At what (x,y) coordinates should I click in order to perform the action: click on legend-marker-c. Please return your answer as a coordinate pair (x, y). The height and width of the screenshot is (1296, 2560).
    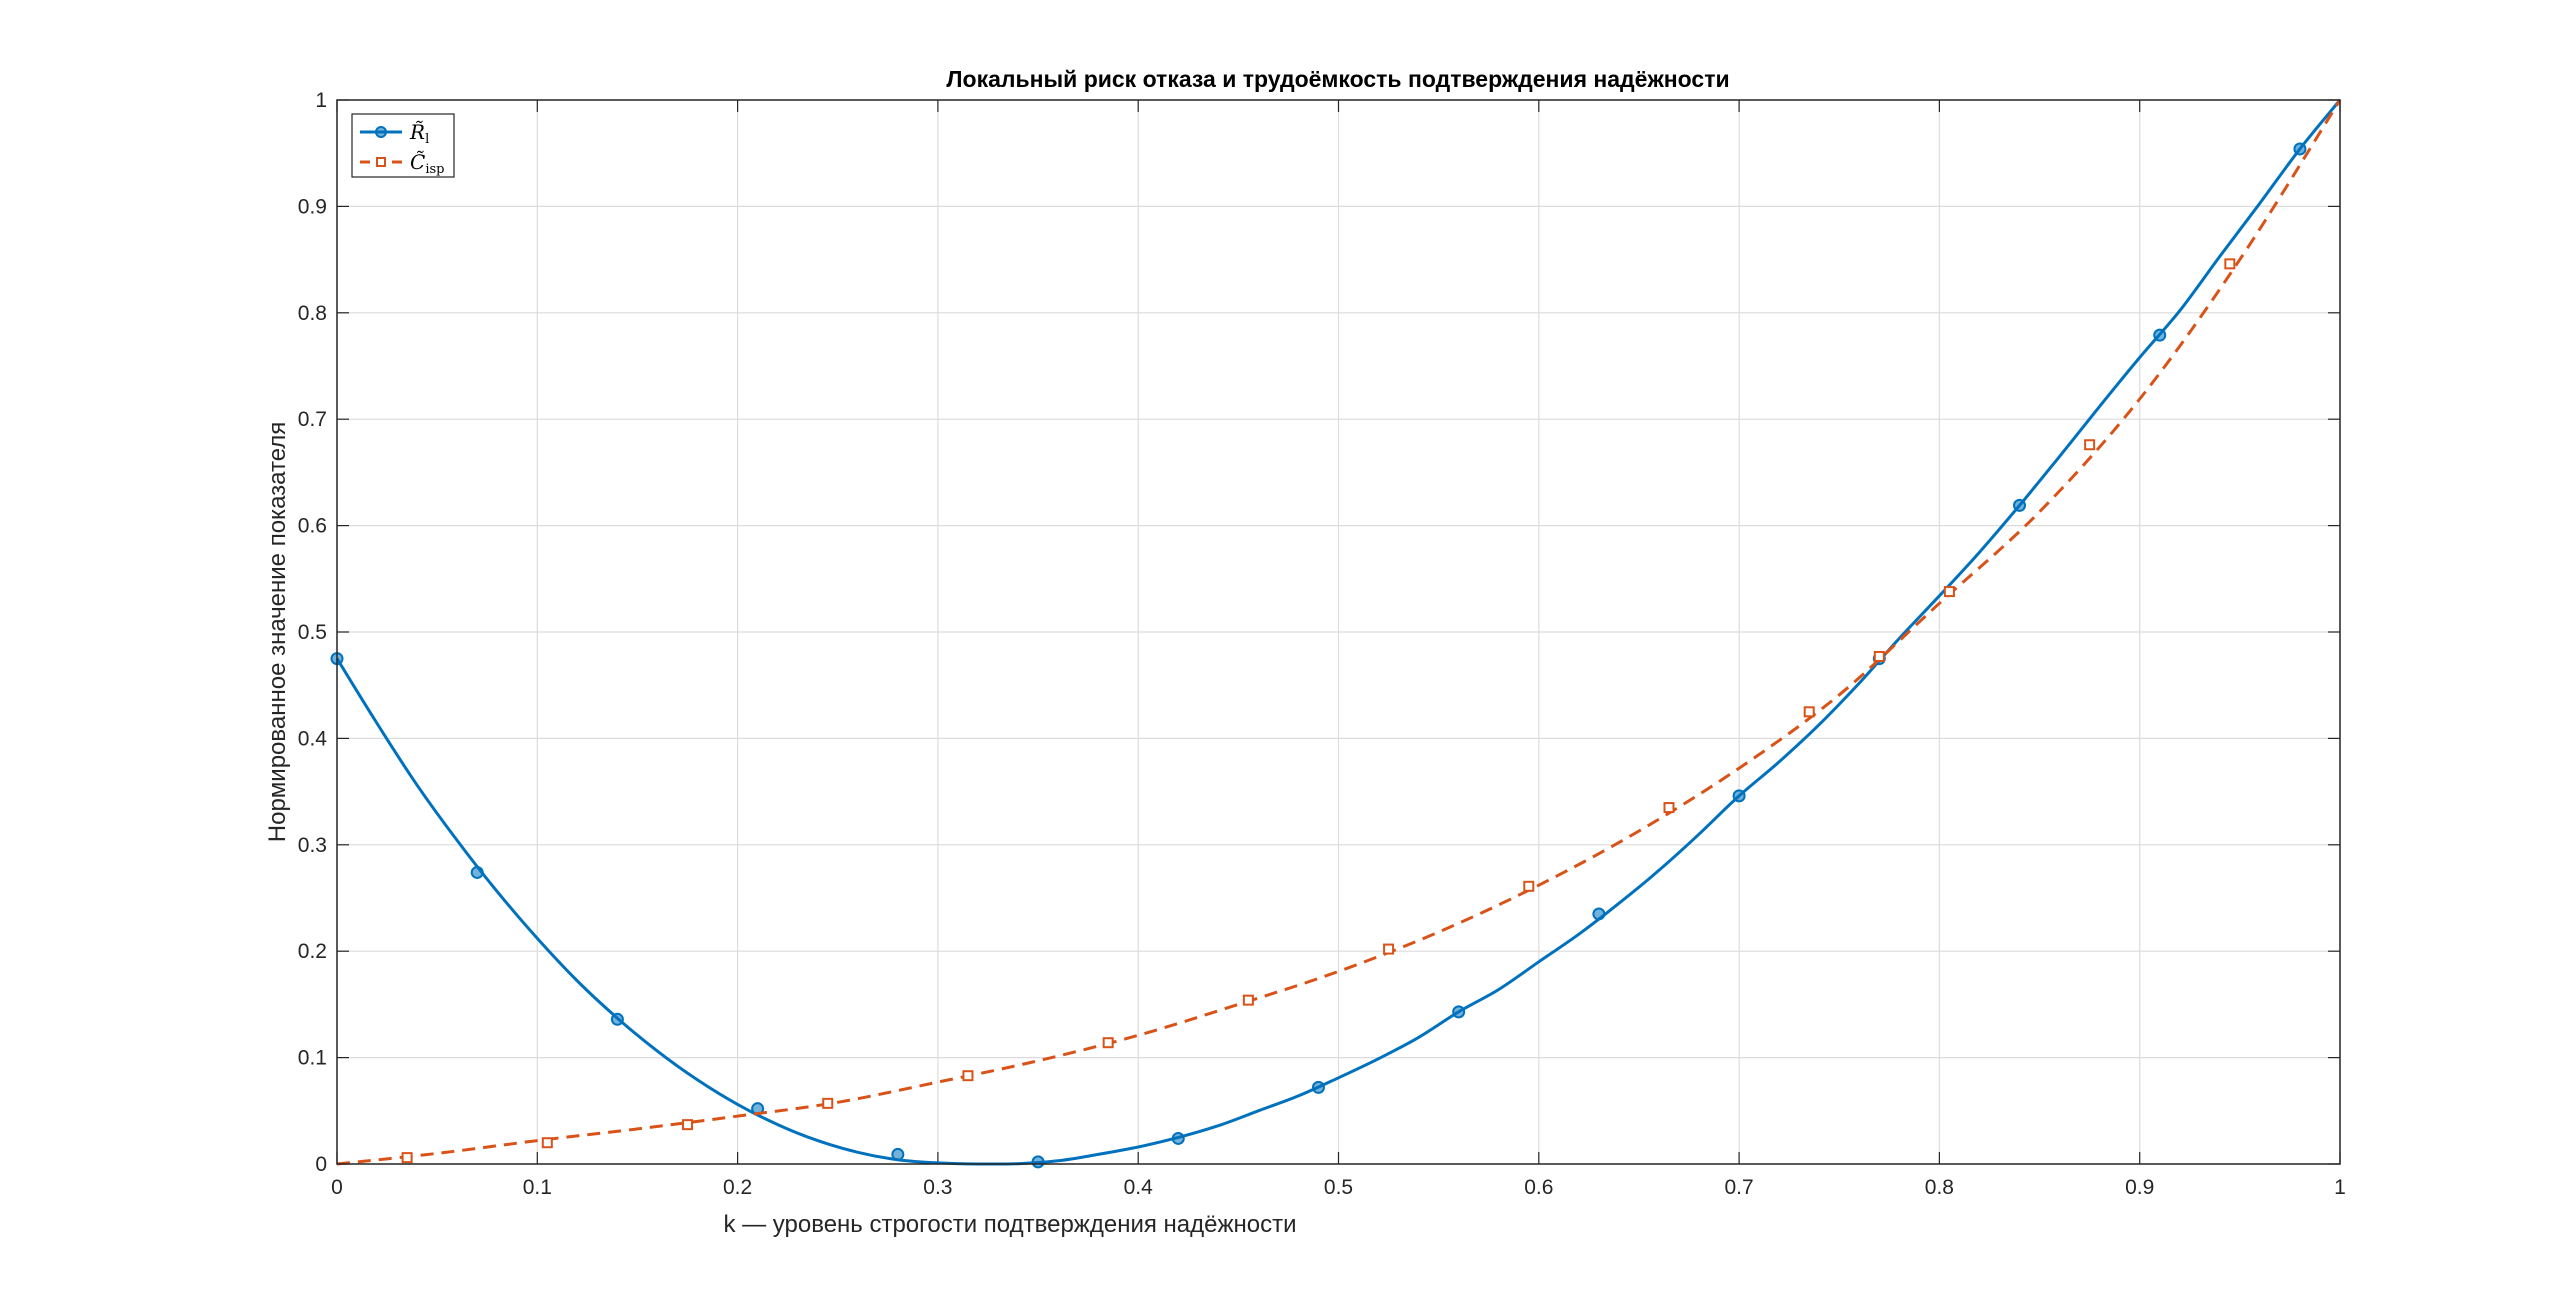
    Looking at the image, I should click on (381, 162).